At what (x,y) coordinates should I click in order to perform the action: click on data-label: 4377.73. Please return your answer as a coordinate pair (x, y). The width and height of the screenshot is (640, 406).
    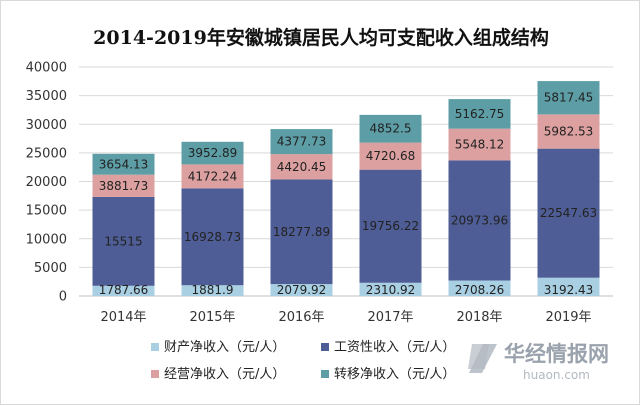
    Looking at the image, I should click on (302, 142).